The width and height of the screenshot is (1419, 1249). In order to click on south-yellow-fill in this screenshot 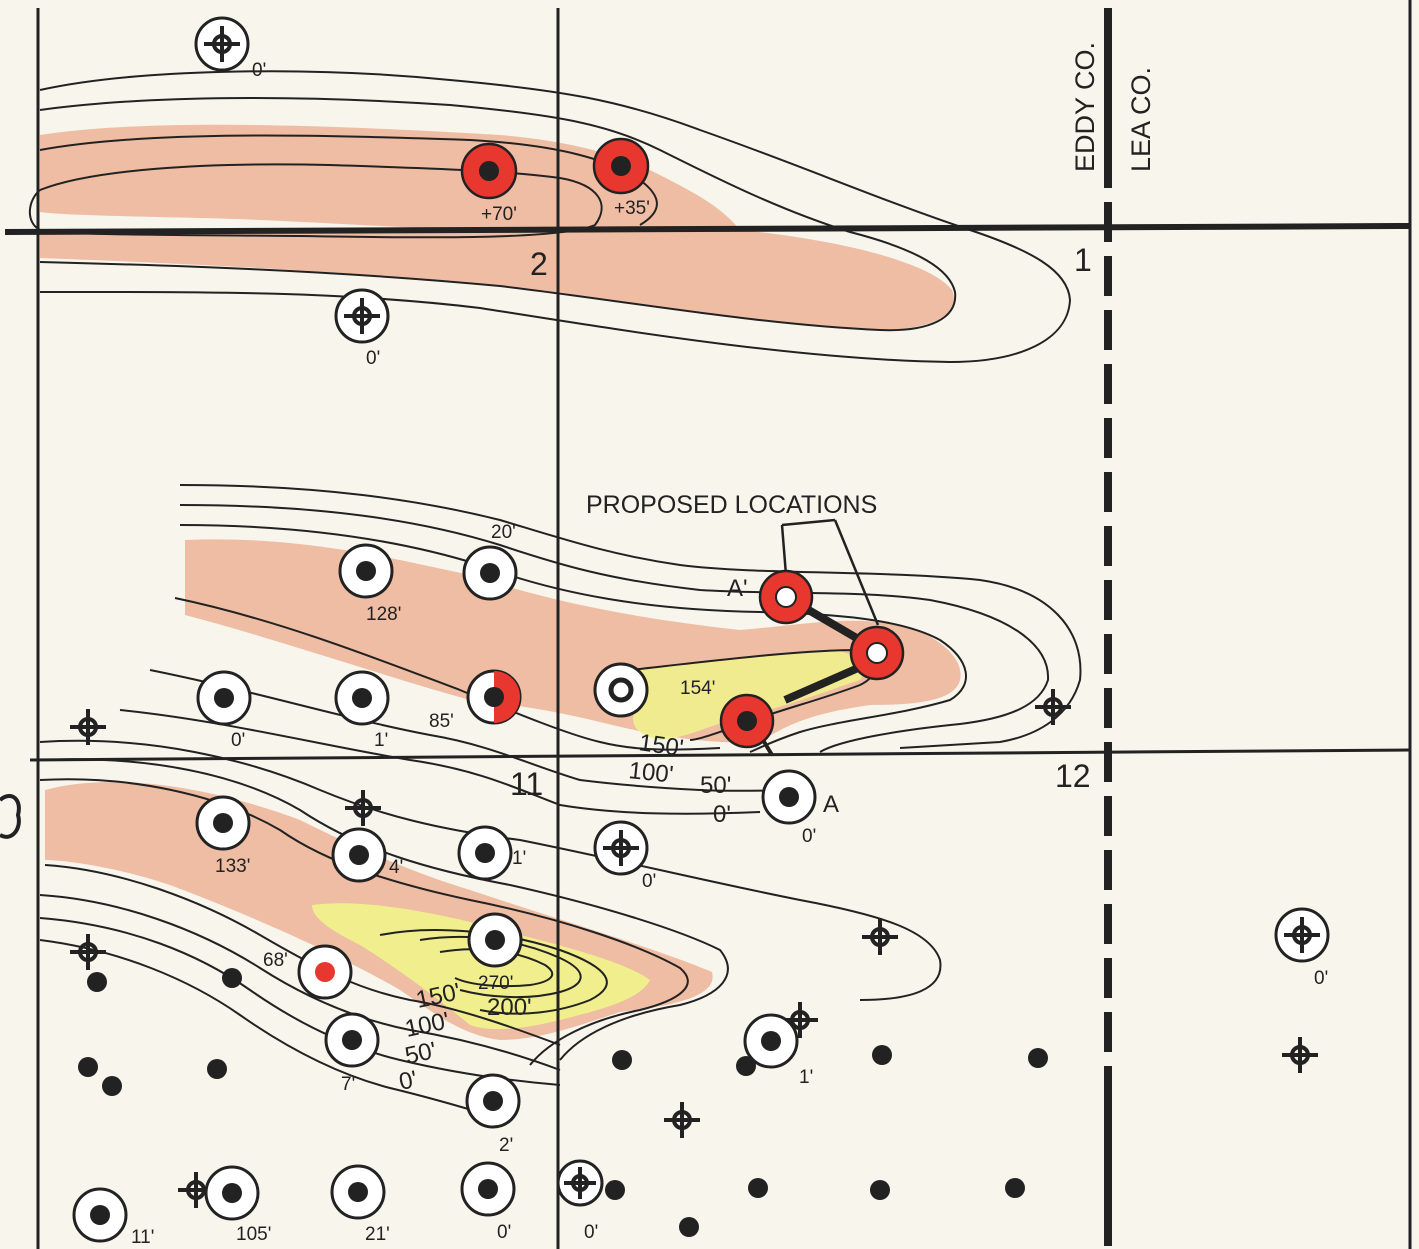, I will do `click(481, 966)`.